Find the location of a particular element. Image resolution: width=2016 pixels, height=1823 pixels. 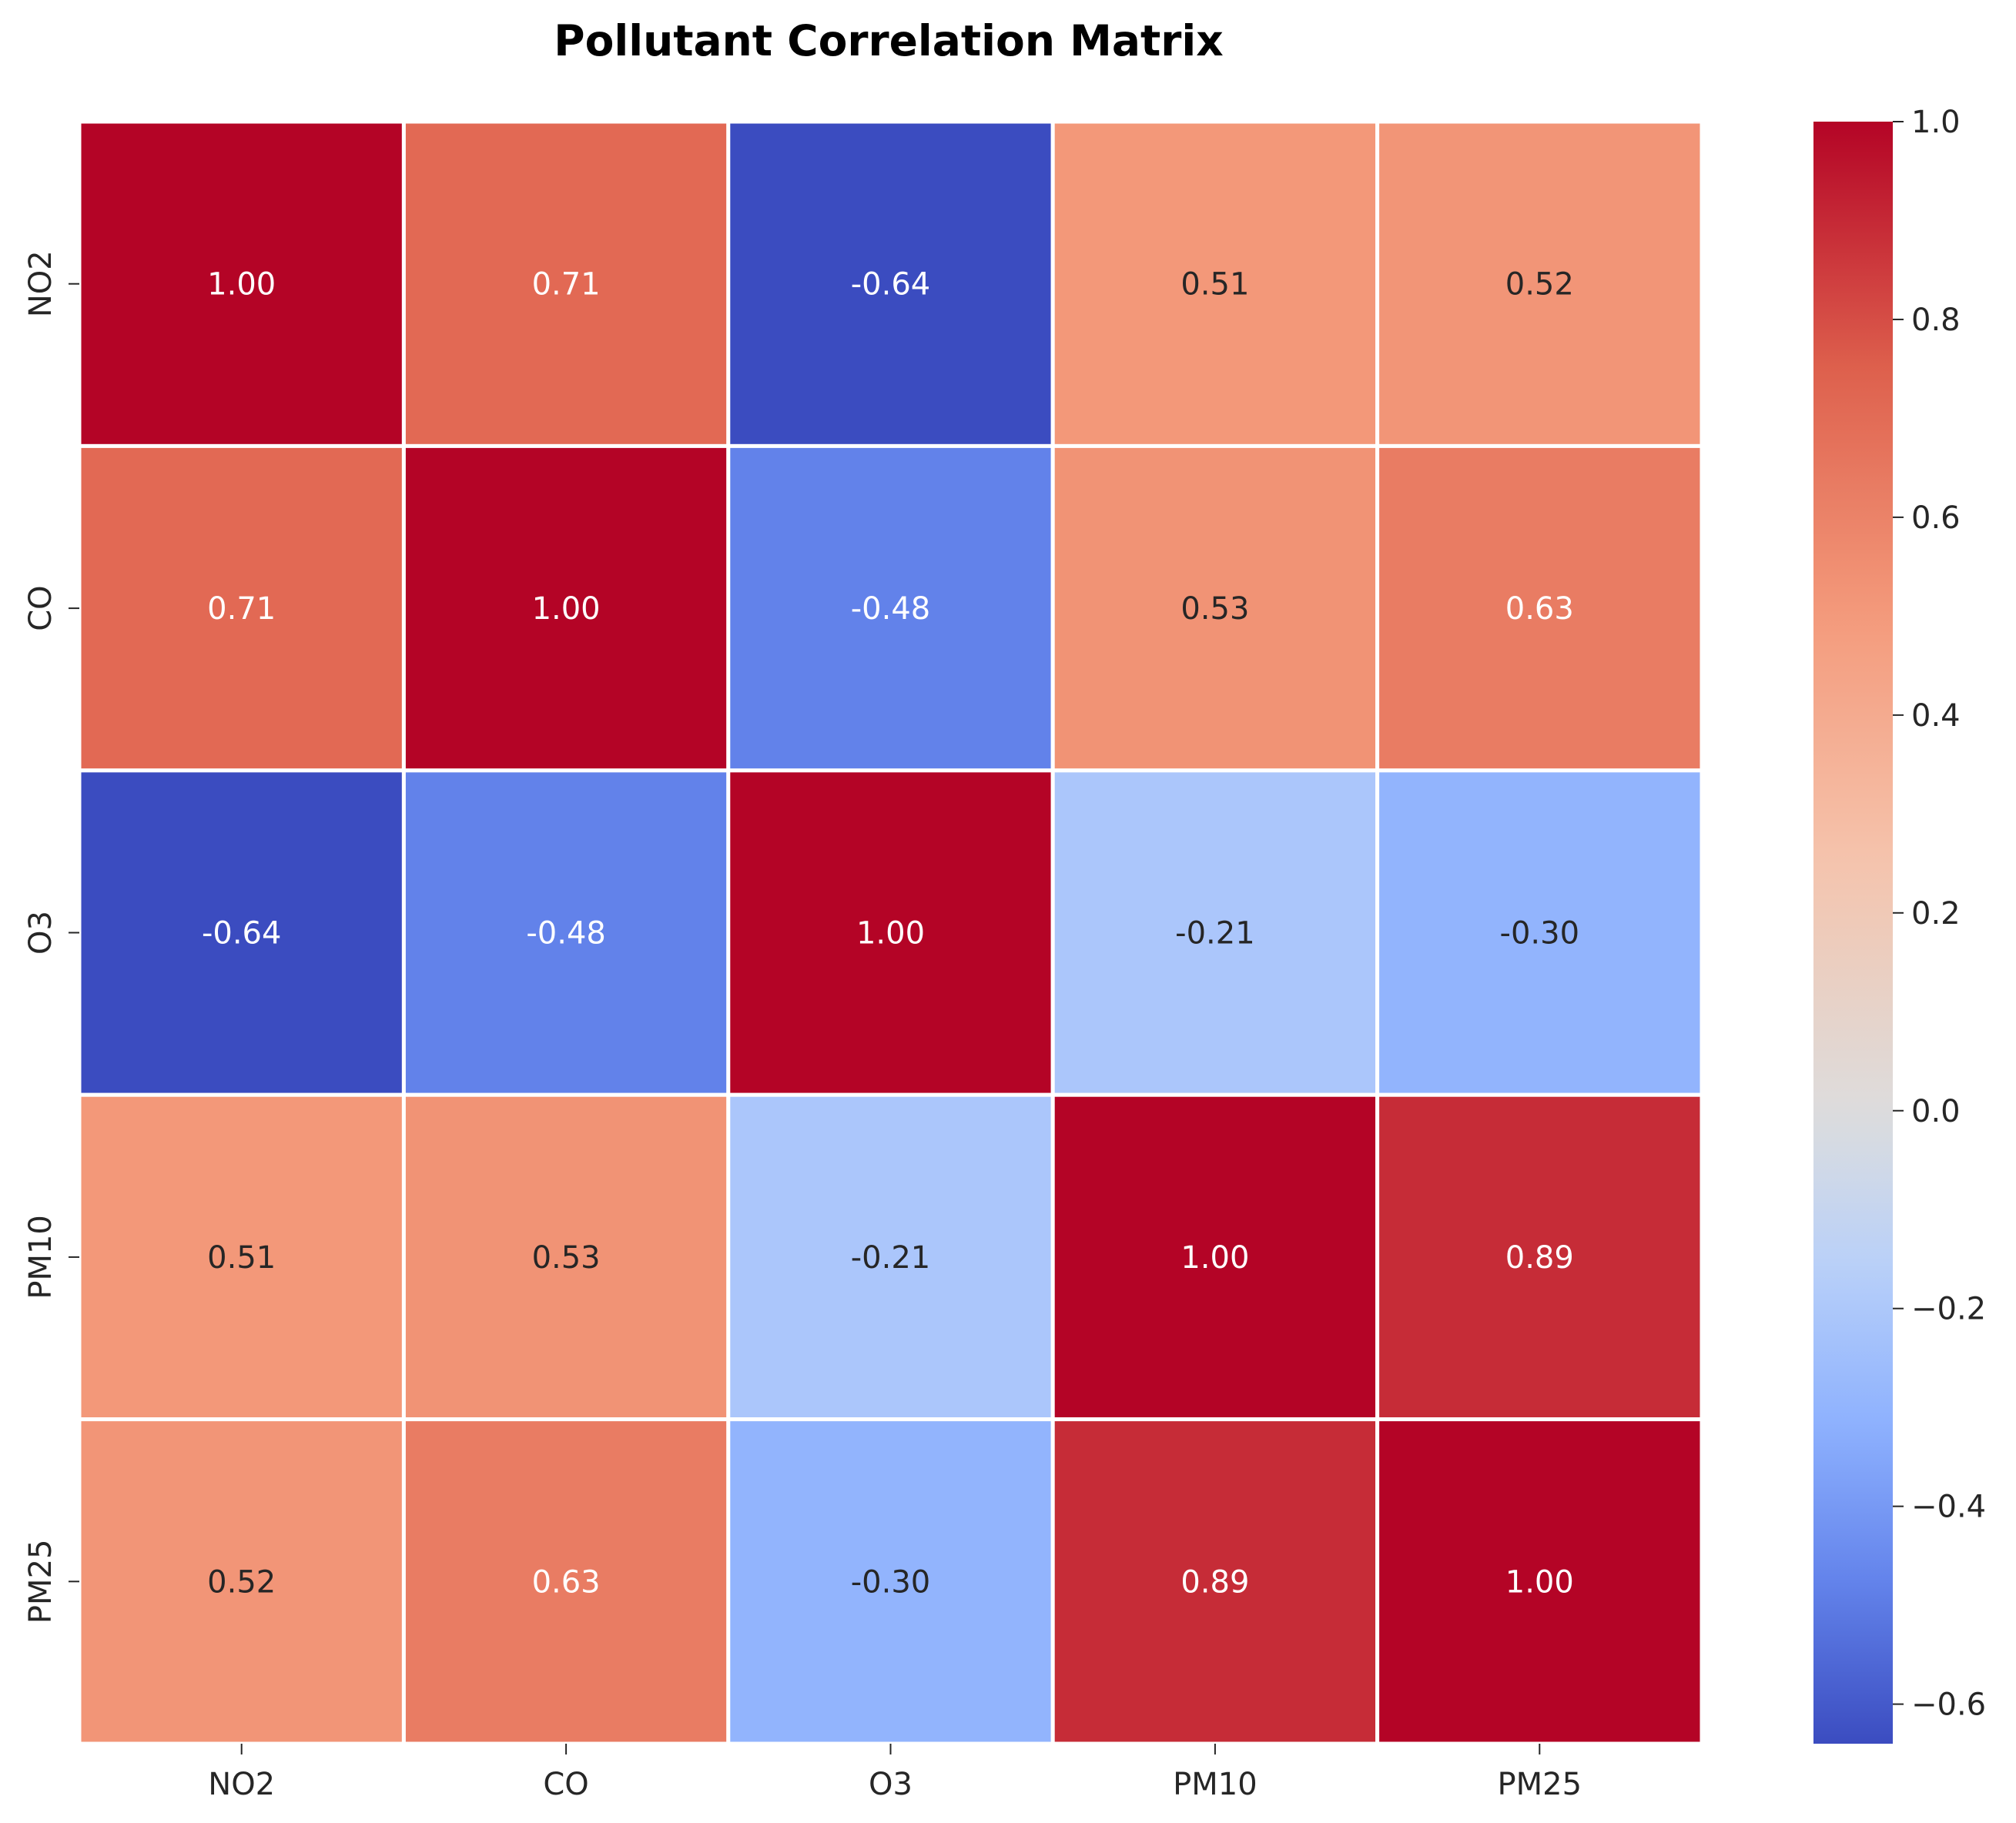

x-tick-label-PM10: PM10 is located at coordinates (1215, 1784).